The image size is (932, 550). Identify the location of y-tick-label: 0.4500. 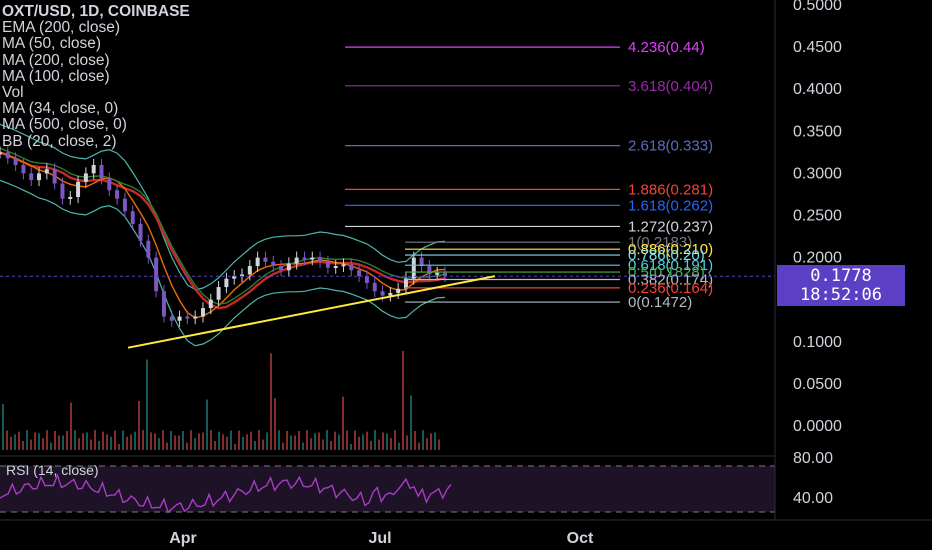
(817, 47).